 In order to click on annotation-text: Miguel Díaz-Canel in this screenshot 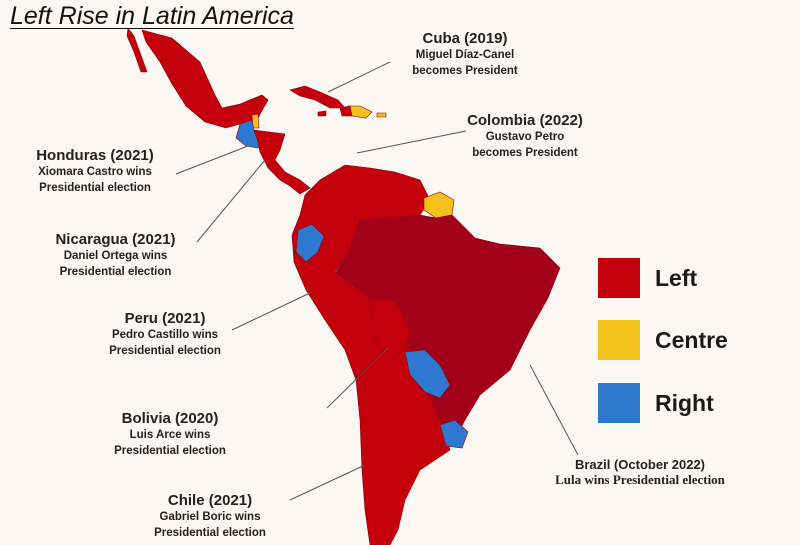, I will do `click(465, 55)`.